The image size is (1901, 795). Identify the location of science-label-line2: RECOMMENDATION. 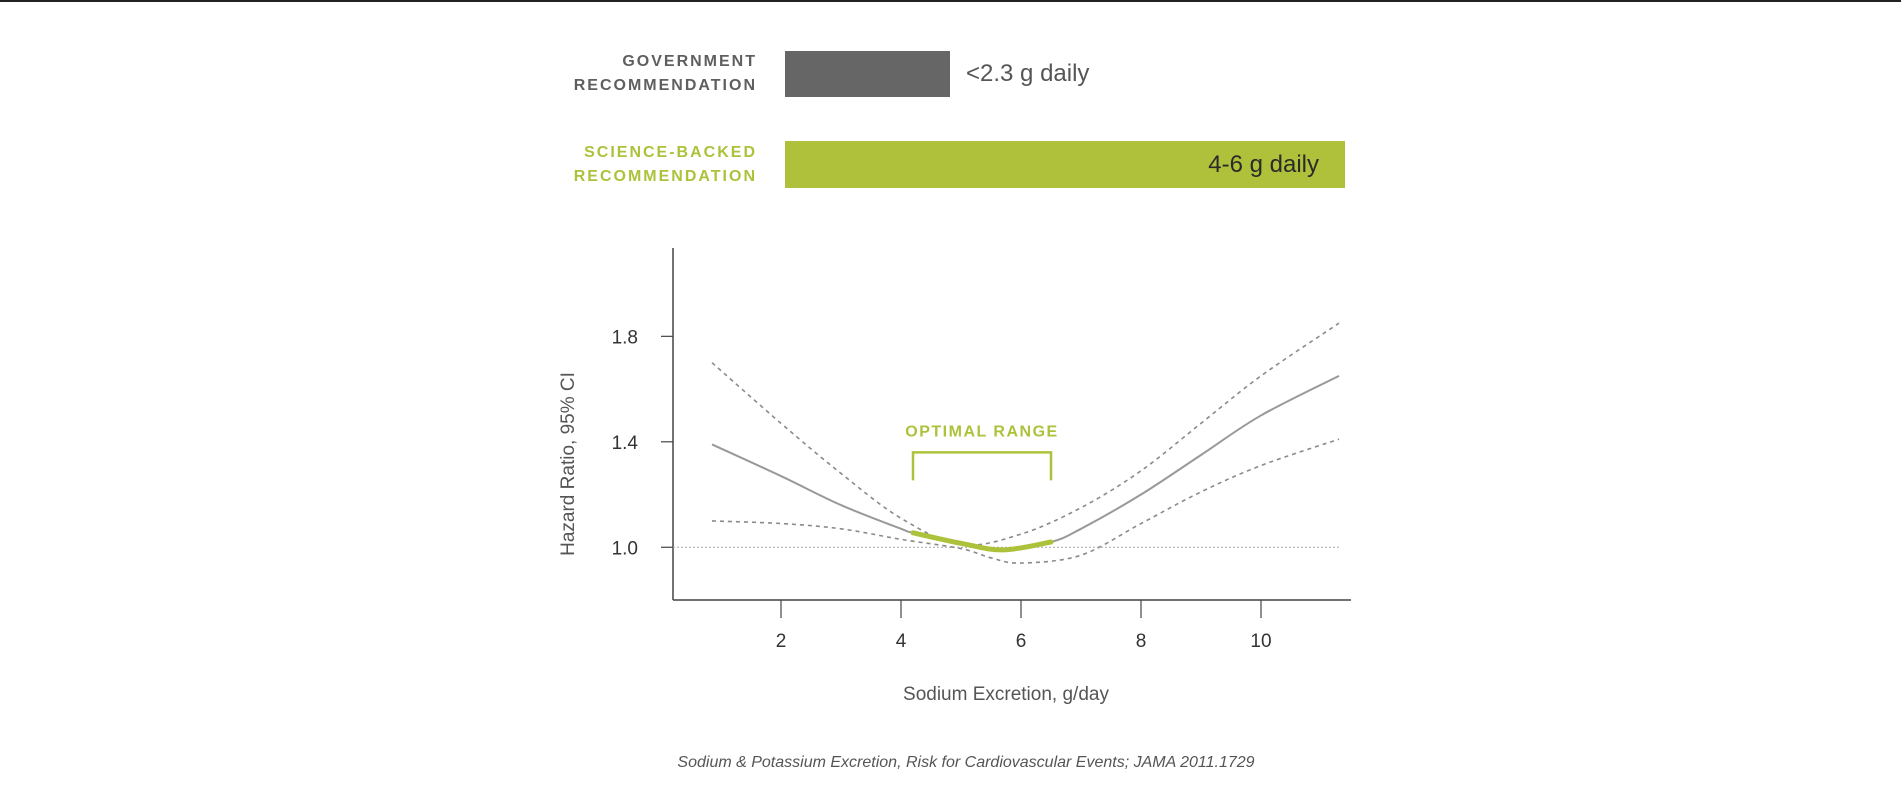
(665, 176).